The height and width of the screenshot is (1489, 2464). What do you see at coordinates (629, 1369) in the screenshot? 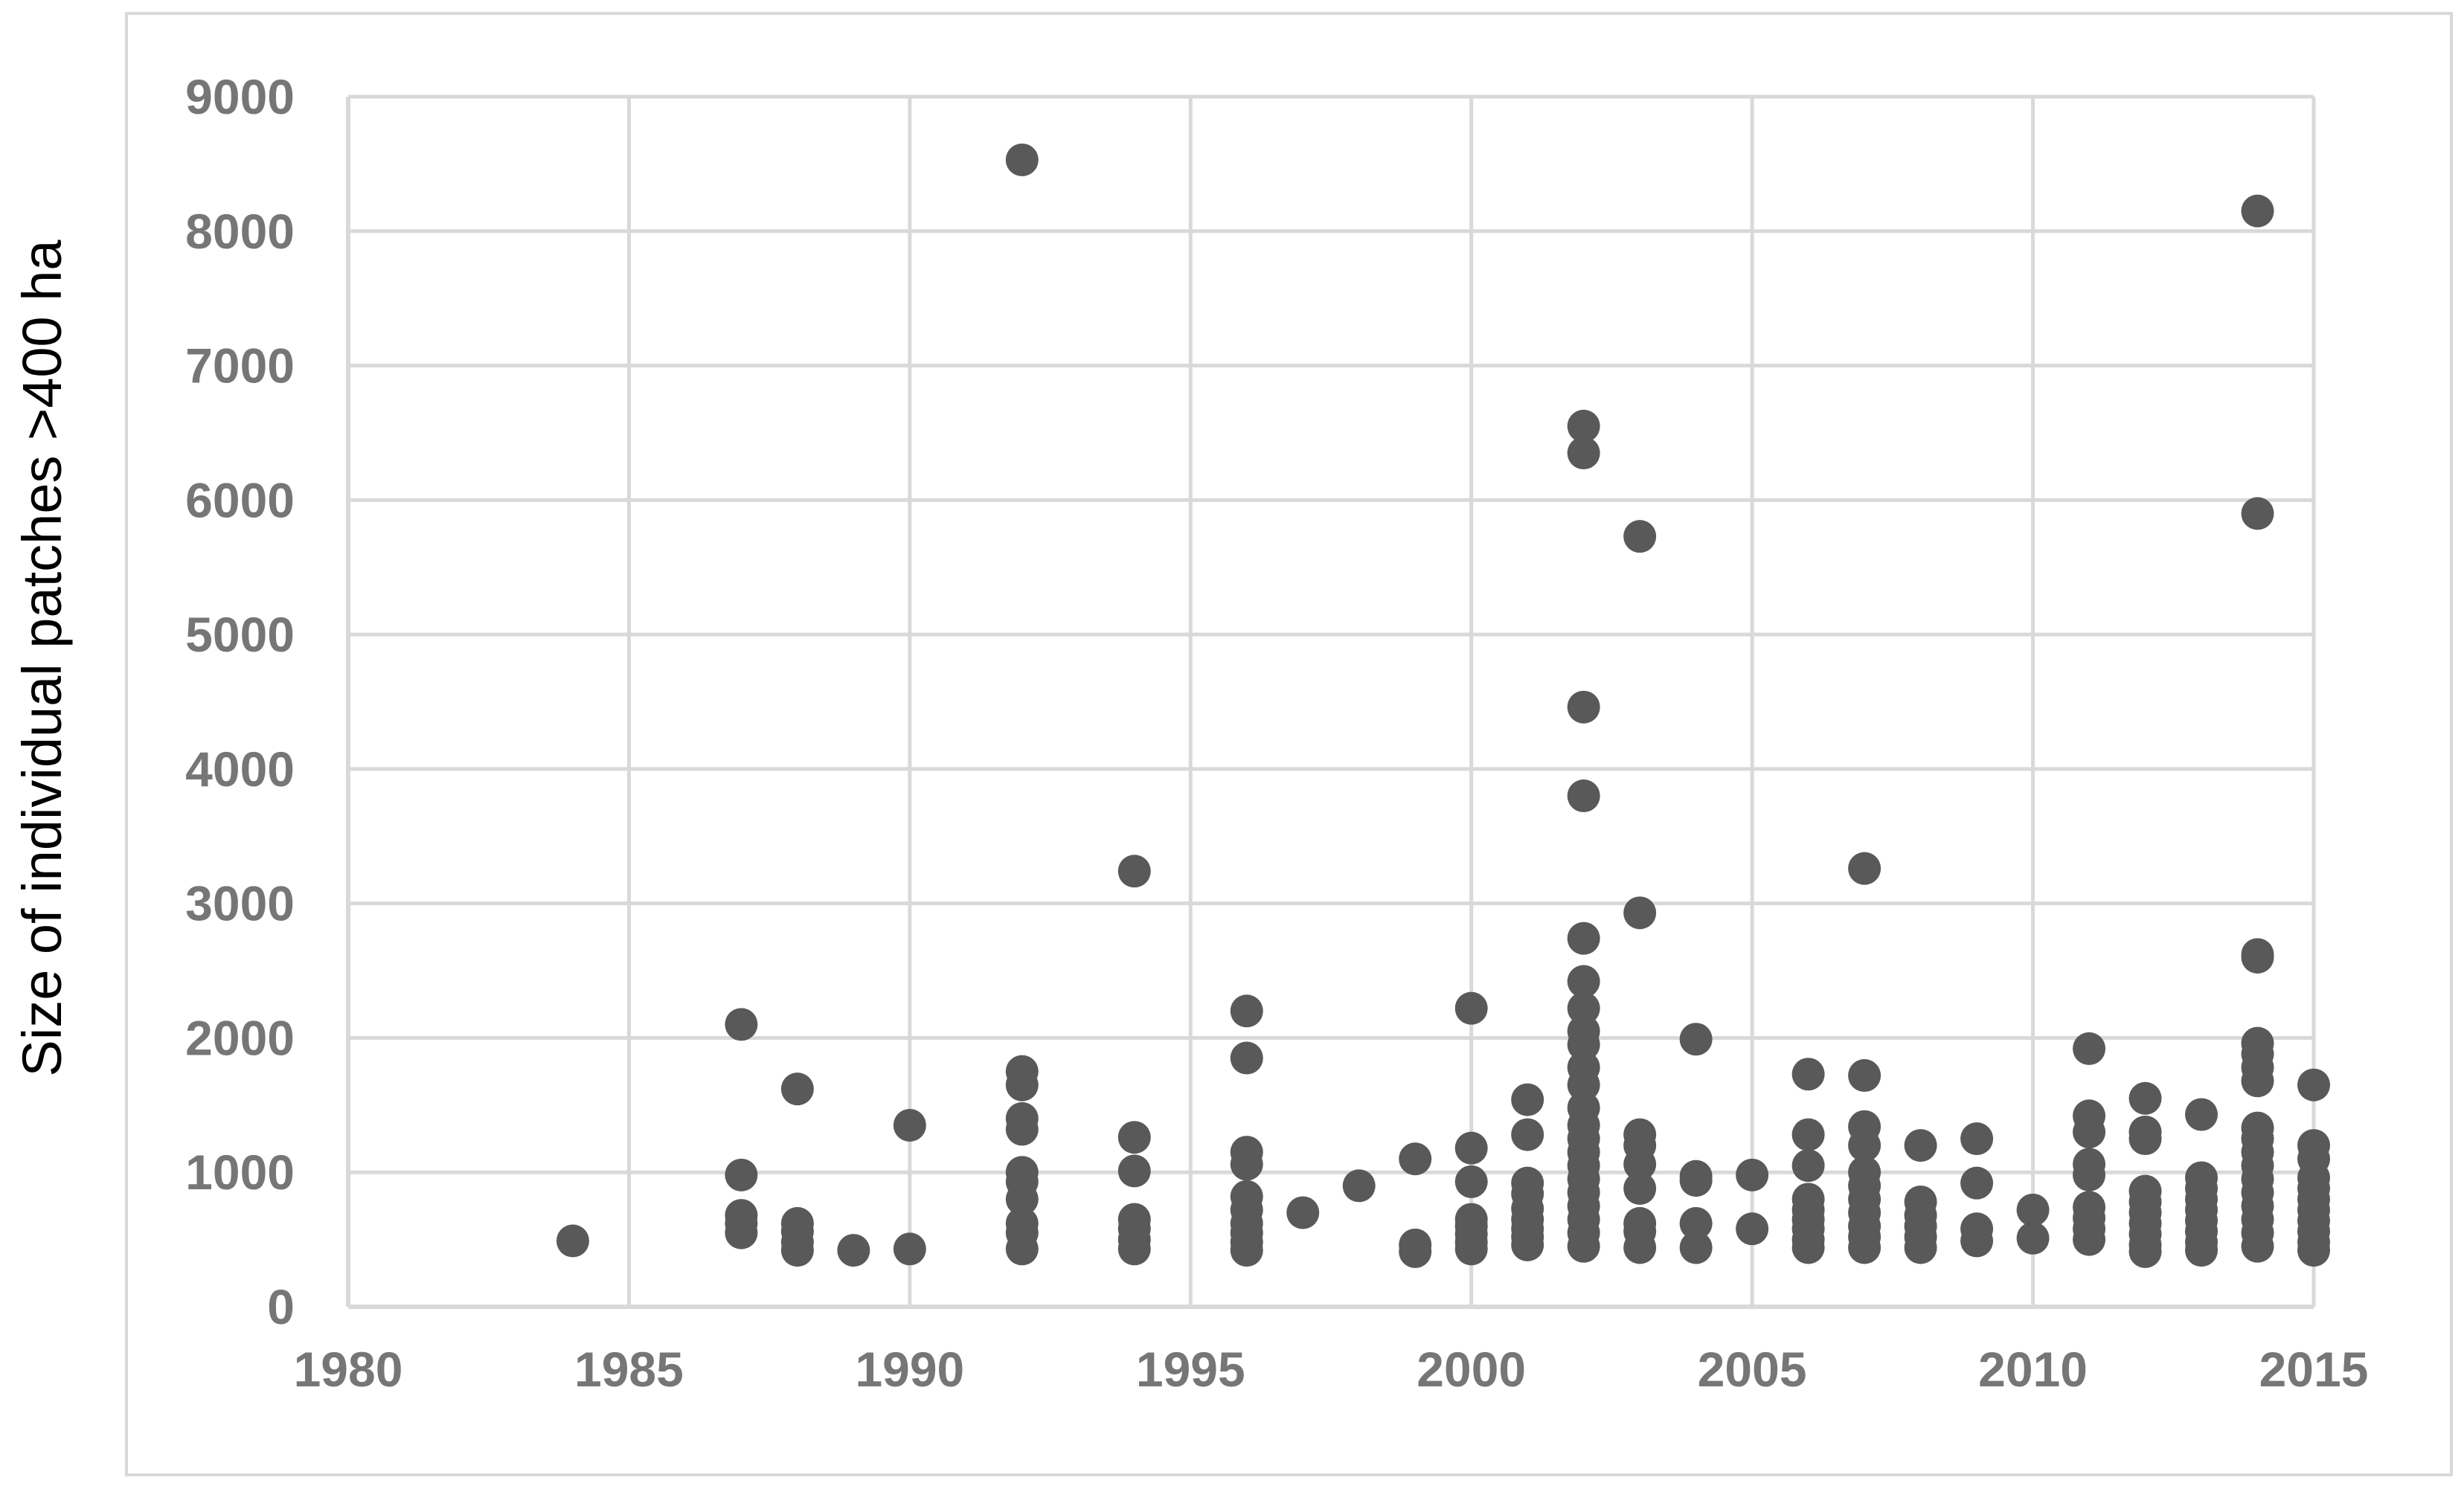
I see `x-tick-label: 1985` at bounding box center [629, 1369].